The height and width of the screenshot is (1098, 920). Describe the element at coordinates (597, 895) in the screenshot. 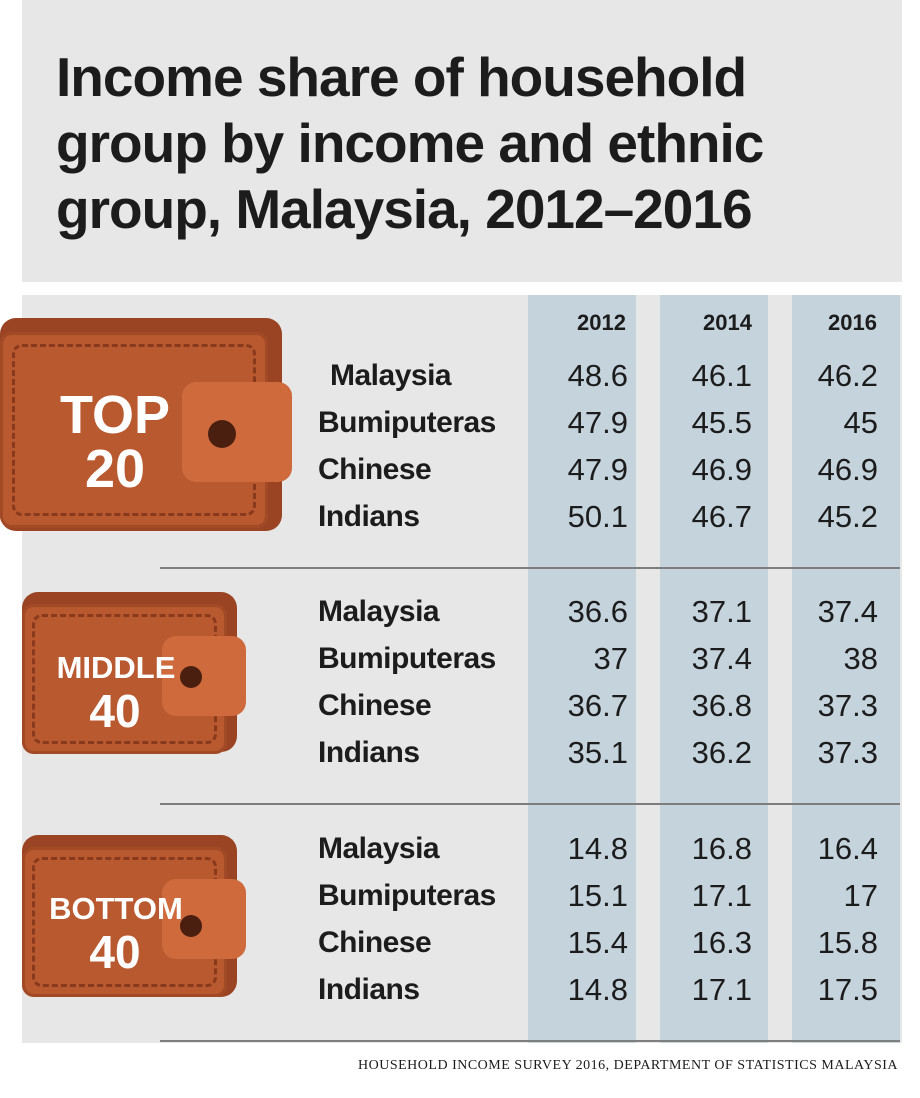

I see `table-cell: 15.1` at that location.